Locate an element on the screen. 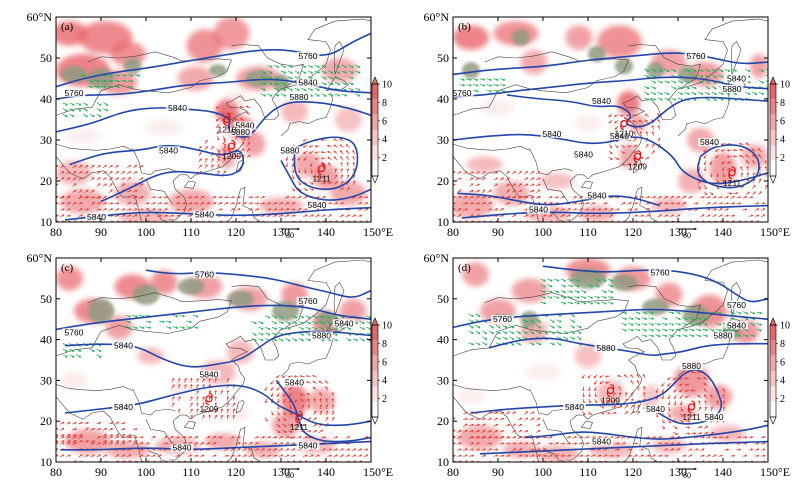 Image resolution: width=806 pixels, height=498 pixels. panel-label: (a) is located at coordinates (67, 27).